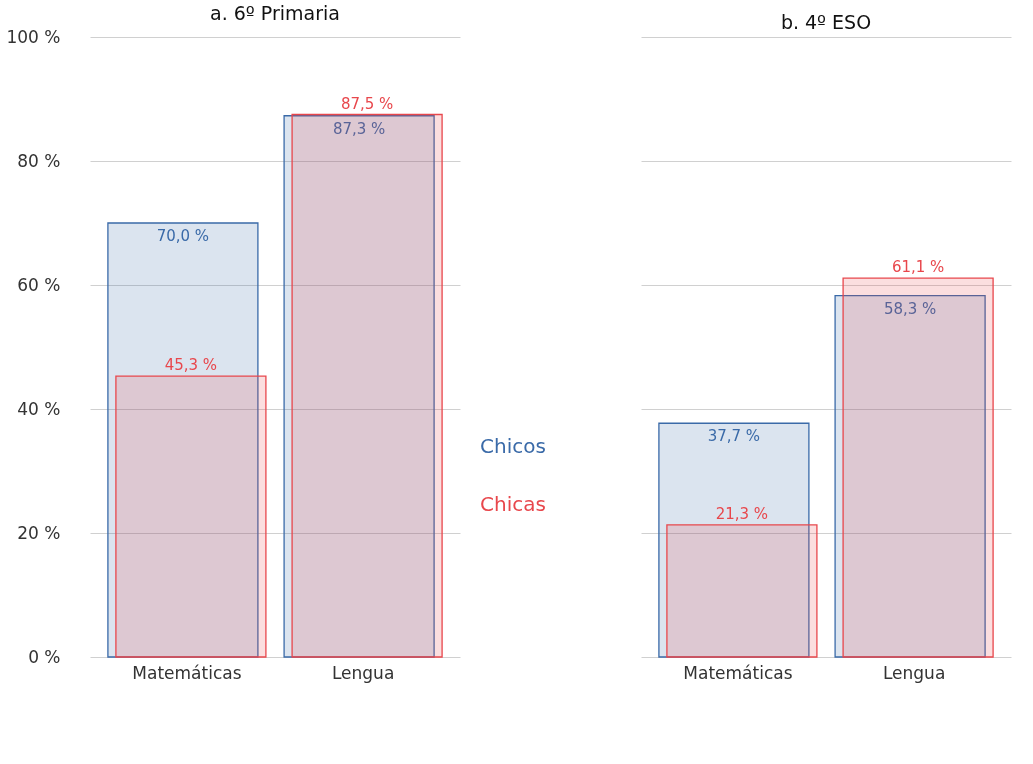 This screenshot has height=764, width=1033. What do you see at coordinates (910, 308) in the screenshot?
I see `data-label: 58,3 %` at bounding box center [910, 308].